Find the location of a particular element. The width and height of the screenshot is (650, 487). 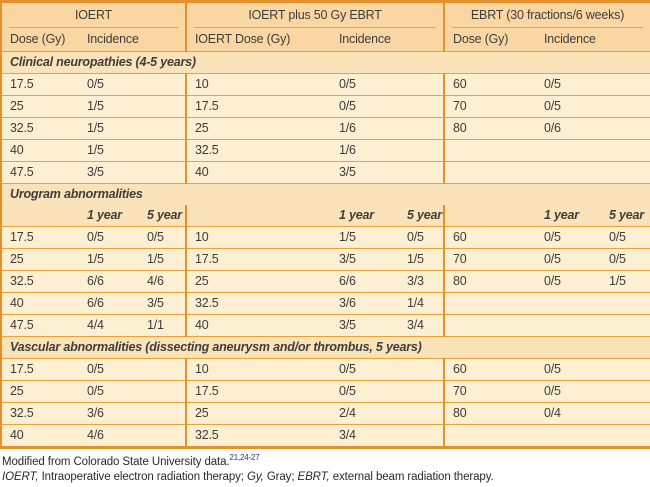

group-header-3: EBRT (30 fractions/6 weeks) is located at coordinates (546, 14).